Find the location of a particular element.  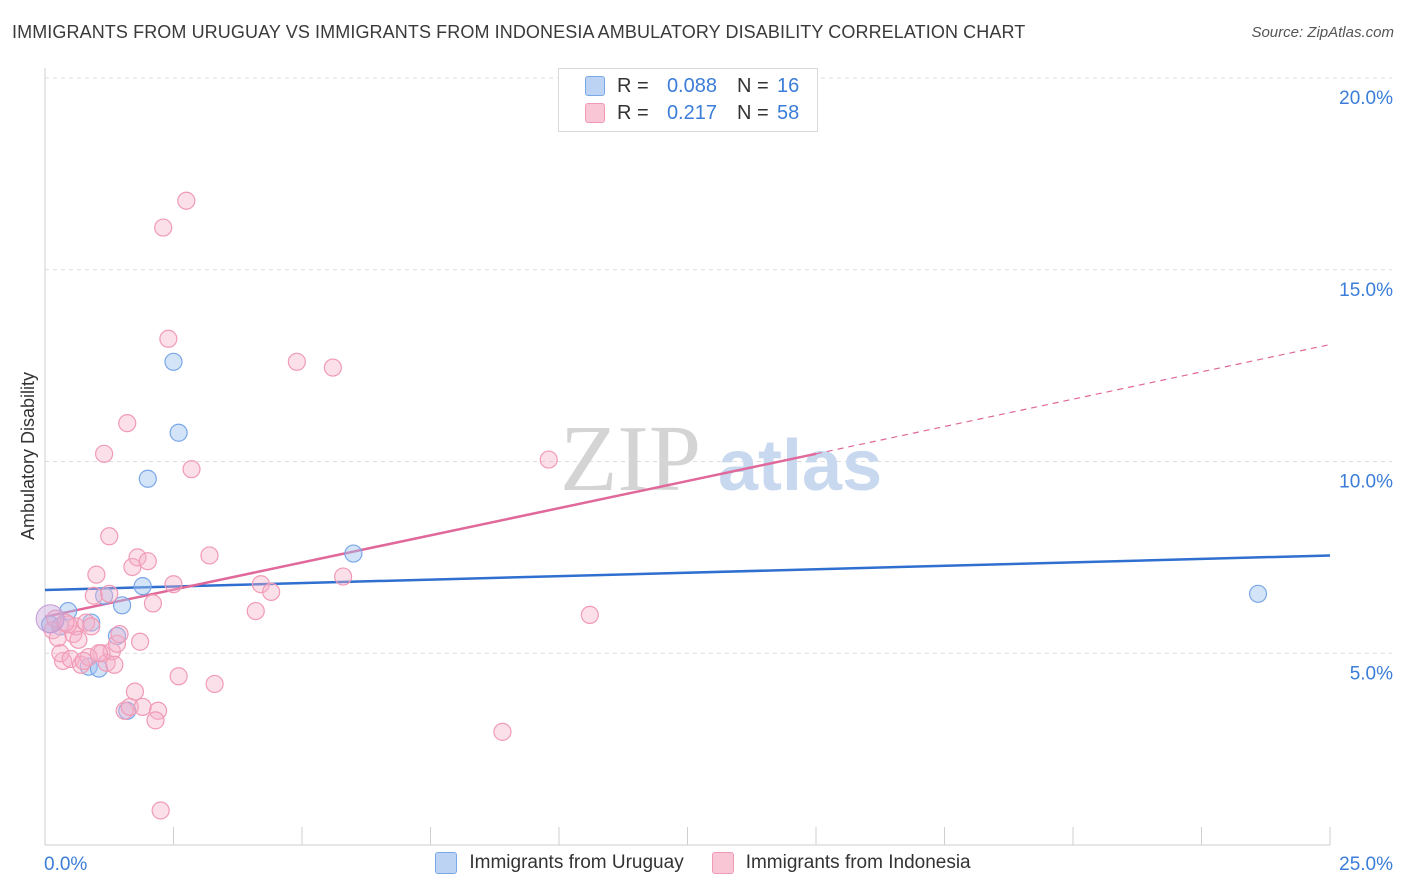

y-tick-label: 20.0% is located at coordinates (1366, 98).